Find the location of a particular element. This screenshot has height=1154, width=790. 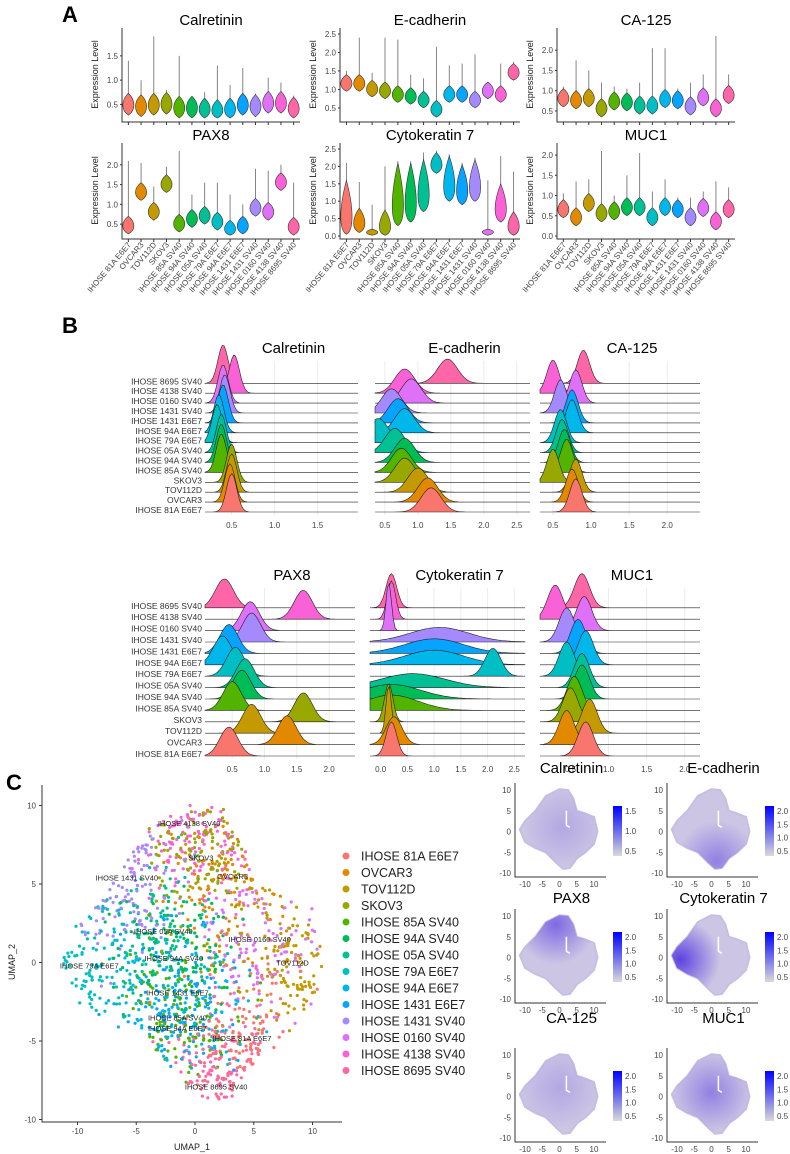

plot-title: PAX8 is located at coordinates (210, 135).